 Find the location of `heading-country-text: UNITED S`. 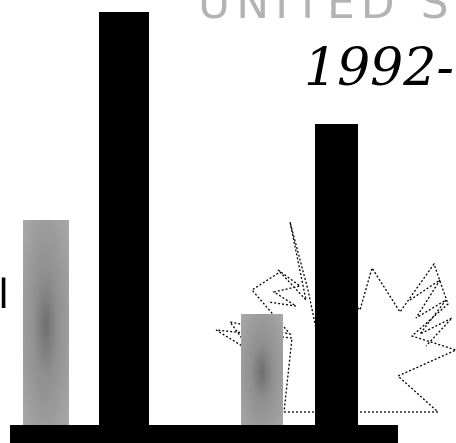

heading-country-text: UNITED S is located at coordinates (326, 14).